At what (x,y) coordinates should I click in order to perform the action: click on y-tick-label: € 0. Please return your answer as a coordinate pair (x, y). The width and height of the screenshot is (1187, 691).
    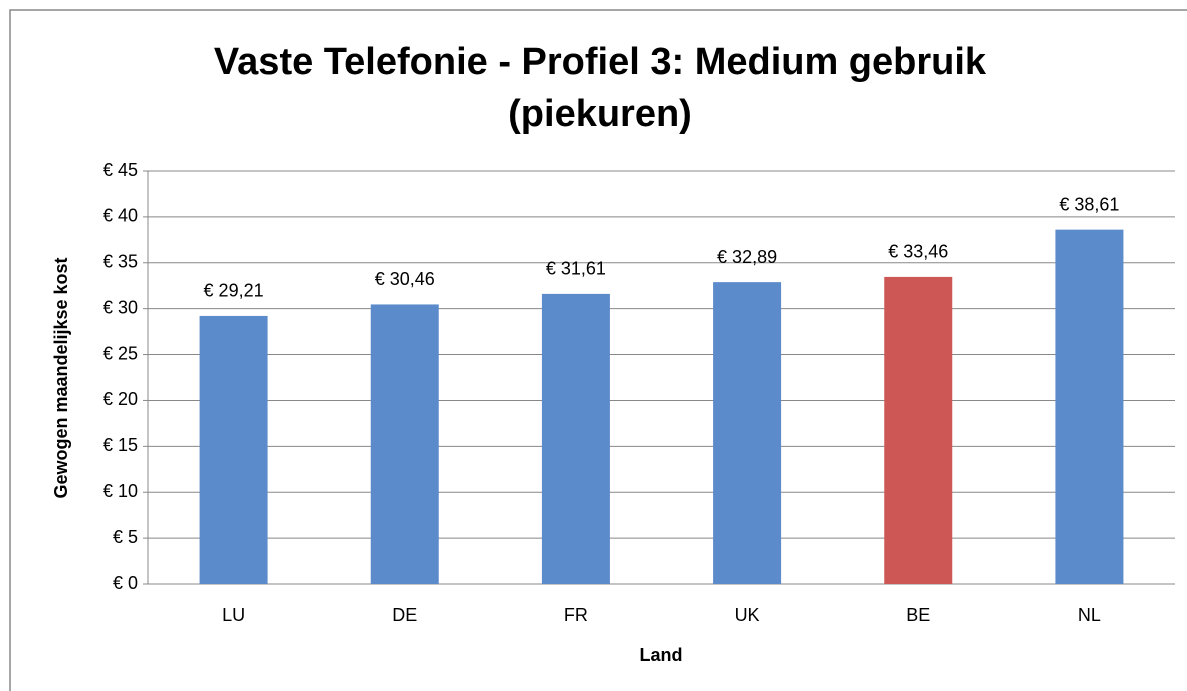
    Looking at the image, I should click on (125, 583).